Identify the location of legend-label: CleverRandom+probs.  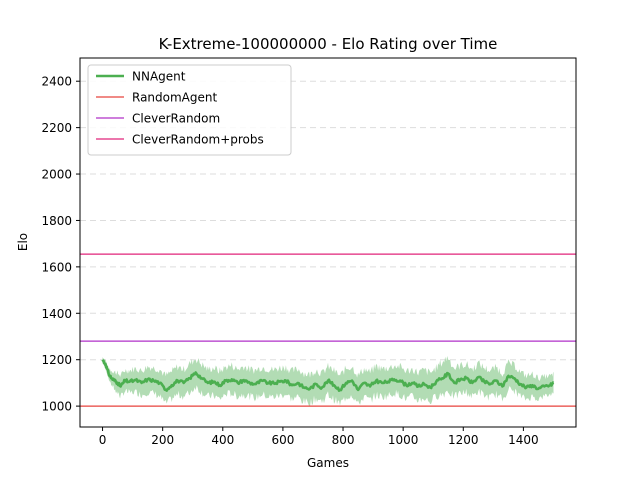
(198, 140).